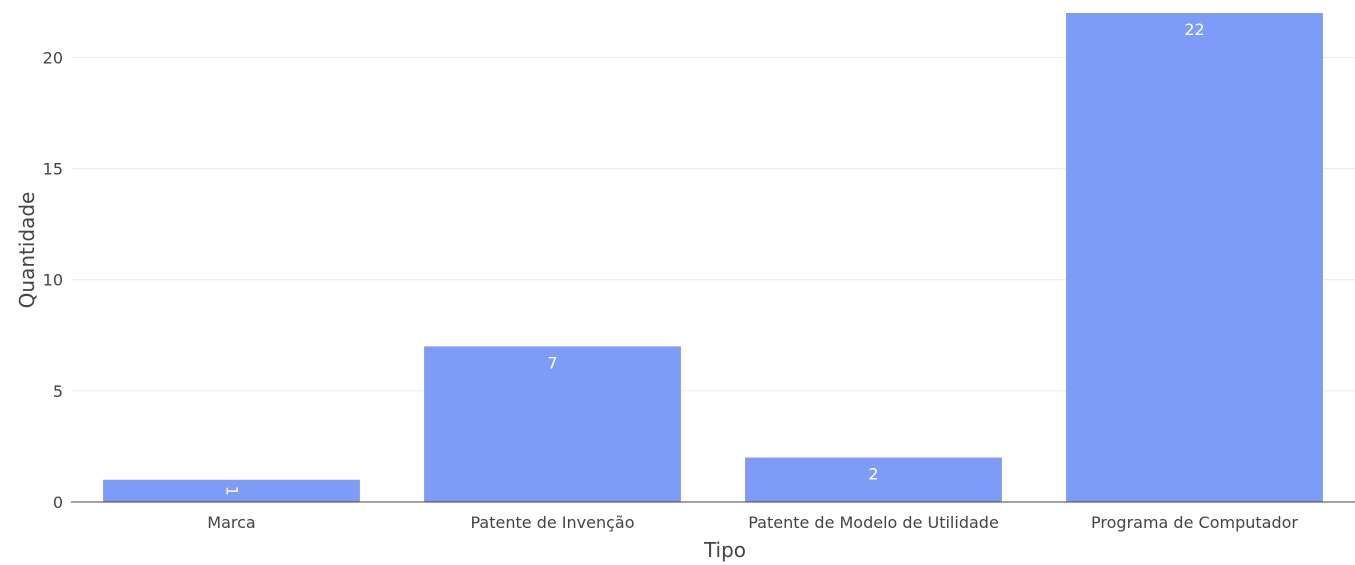 This screenshot has width=1355, height=565. What do you see at coordinates (58, 502) in the screenshot?
I see `y-tick-label: 0` at bounding box center [58, 502].